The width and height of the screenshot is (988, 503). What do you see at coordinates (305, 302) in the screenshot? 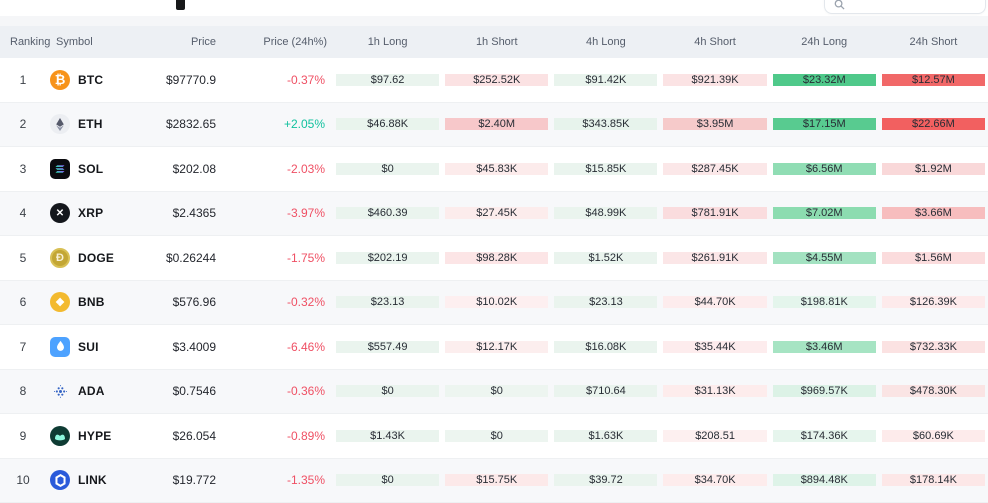
I see `price-change-cell: -0.32%` at bounding box center [305, 302].